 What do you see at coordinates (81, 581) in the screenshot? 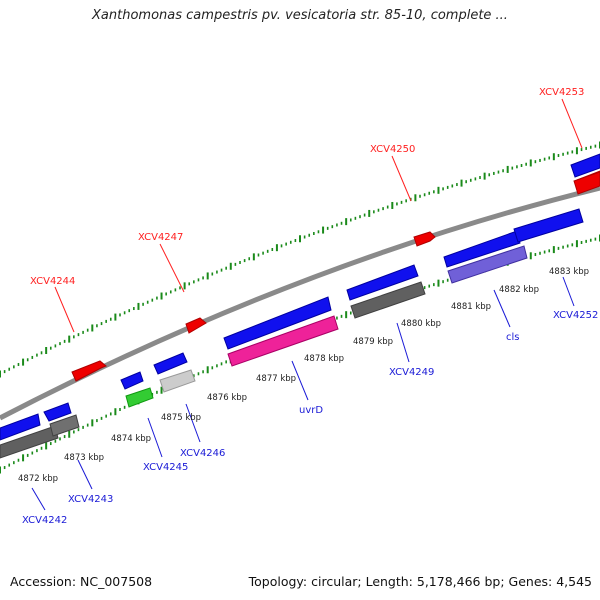
I see `accession-text: Accession: NC_007508` at bounding box center [81, 581].